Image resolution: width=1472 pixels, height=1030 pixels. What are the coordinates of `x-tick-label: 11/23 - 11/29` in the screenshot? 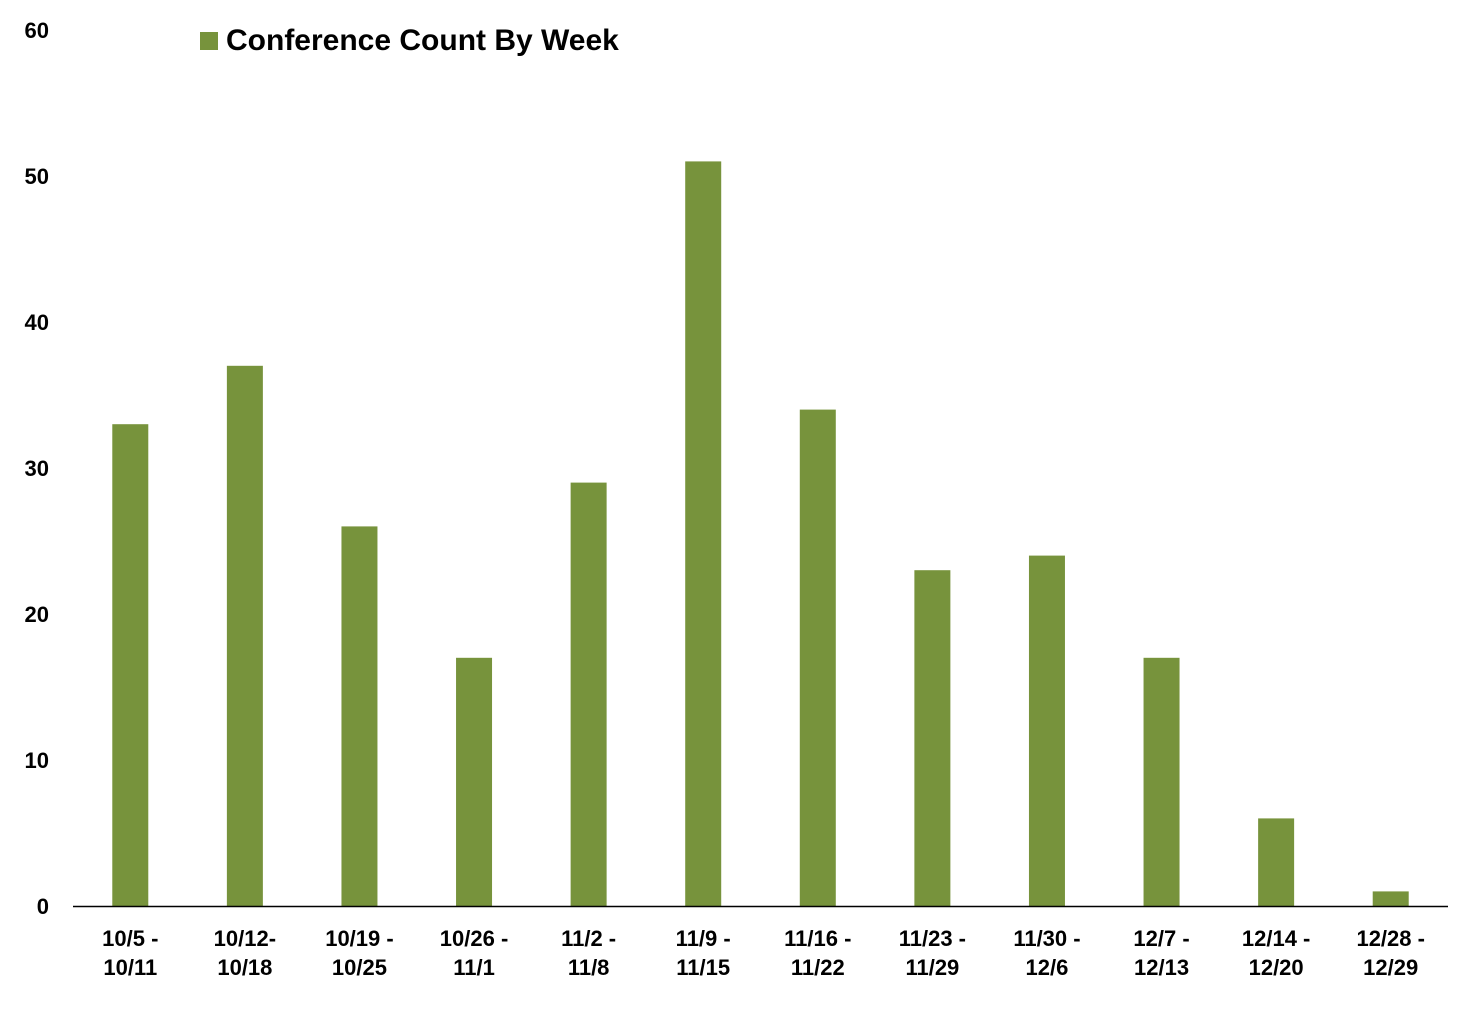 It's located at (932, 953).